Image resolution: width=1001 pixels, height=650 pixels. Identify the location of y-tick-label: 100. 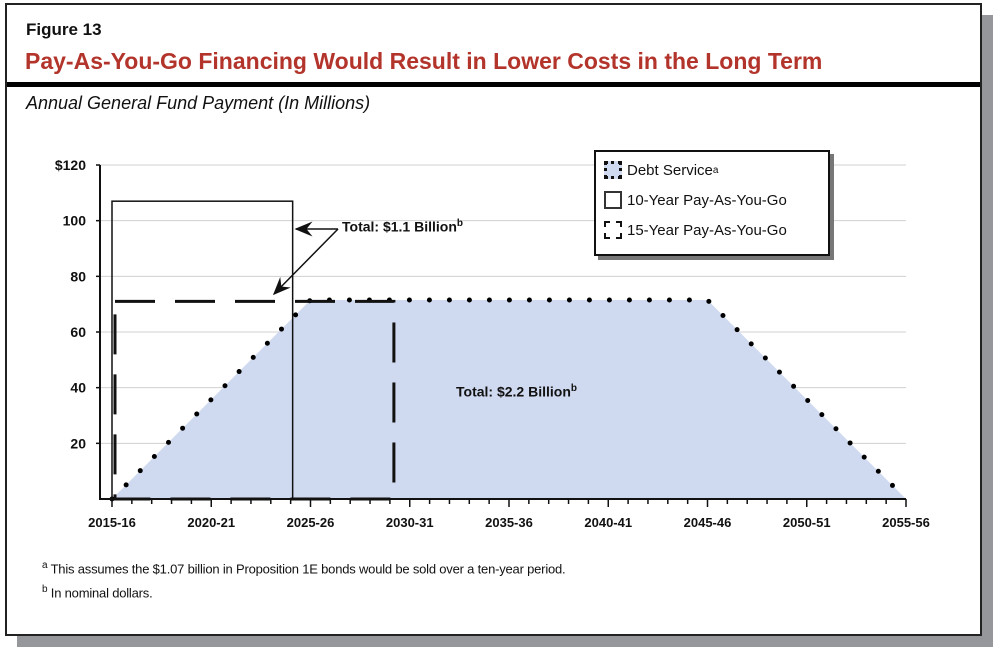
(75, 221).